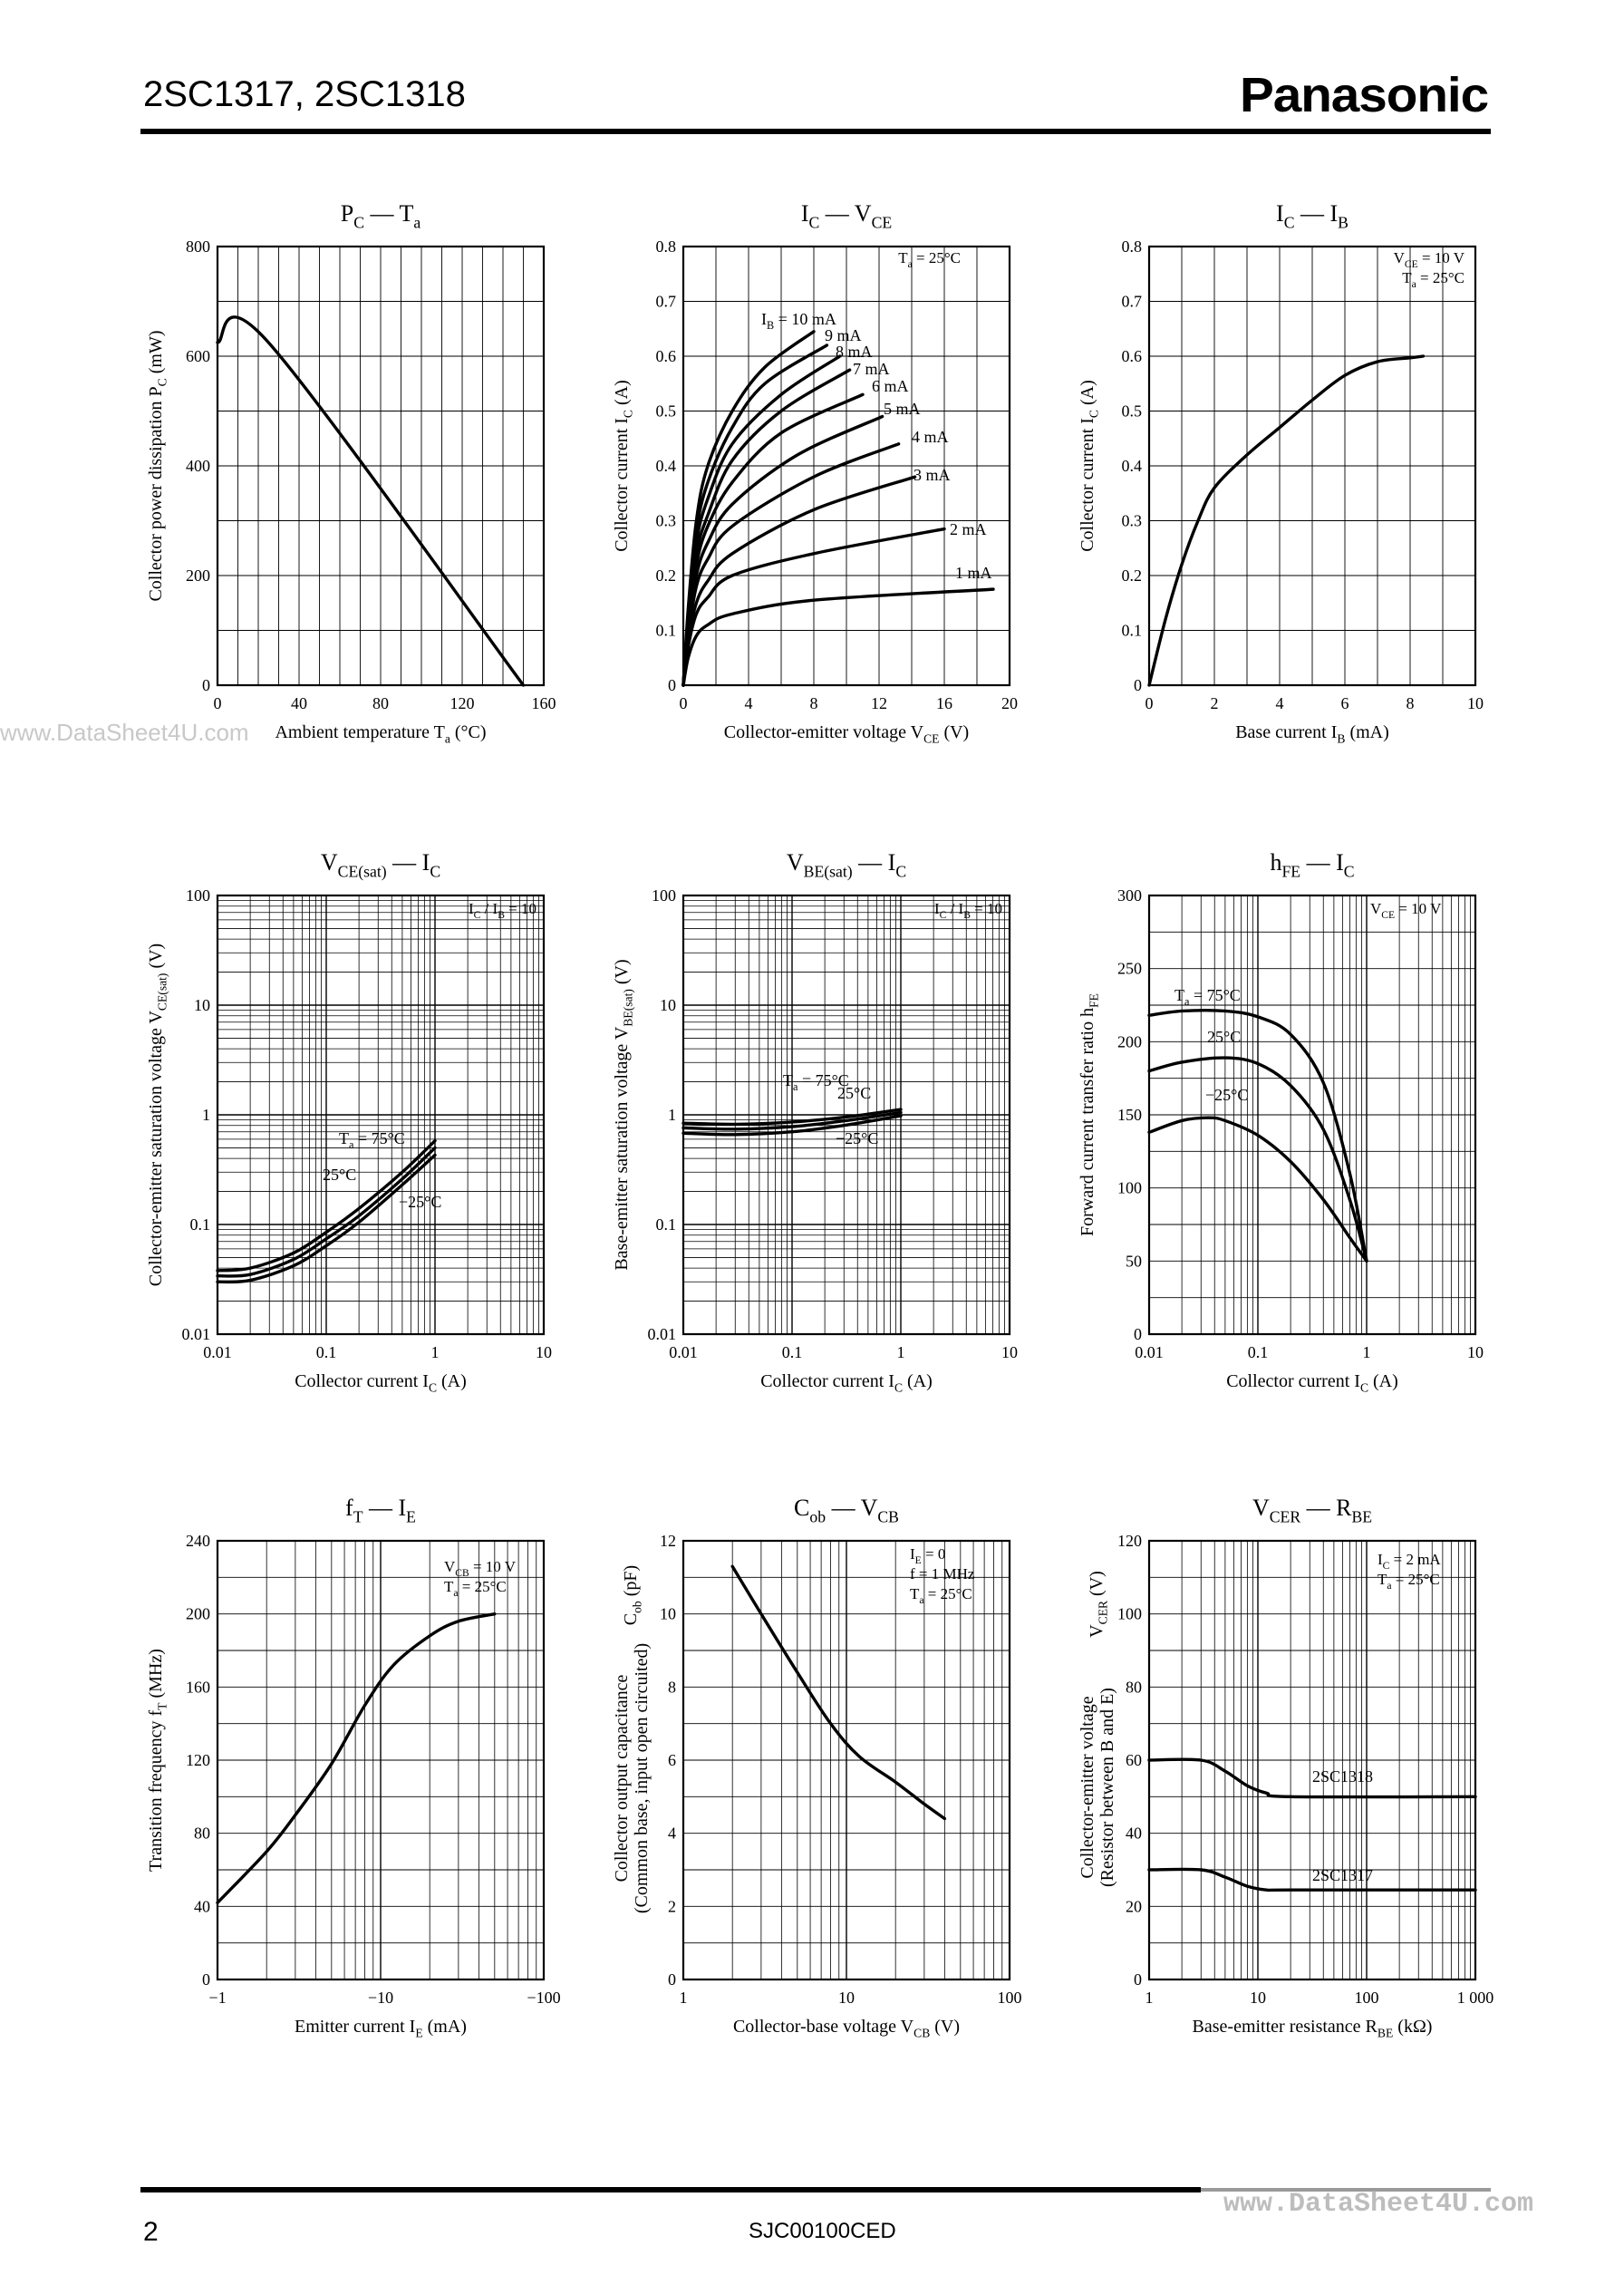 This screenshot has width=1624, height=2294. Describe the element at coordinates (672, 1760) in the screenshot. I see `y-tick-label: 6` at that location.